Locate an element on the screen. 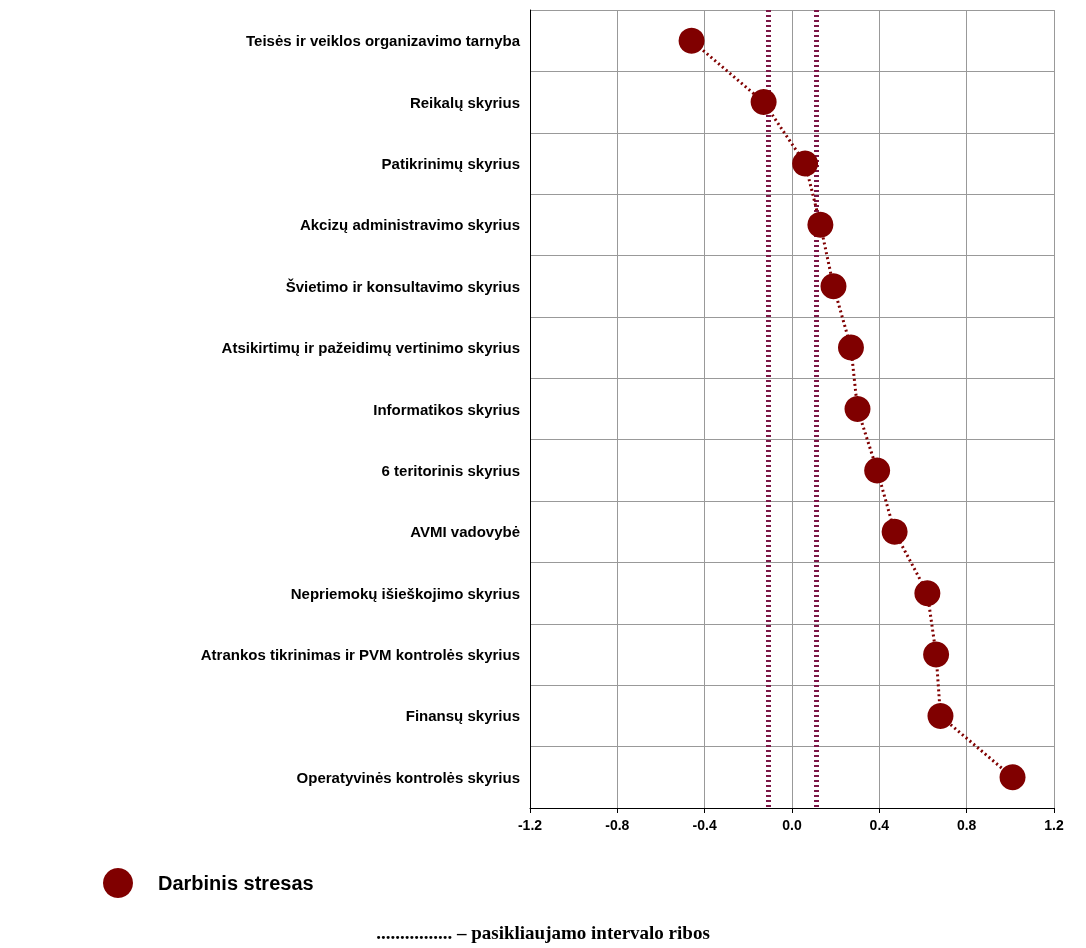  x-tick-label: 0.0 is located at coordinates (792, 825).